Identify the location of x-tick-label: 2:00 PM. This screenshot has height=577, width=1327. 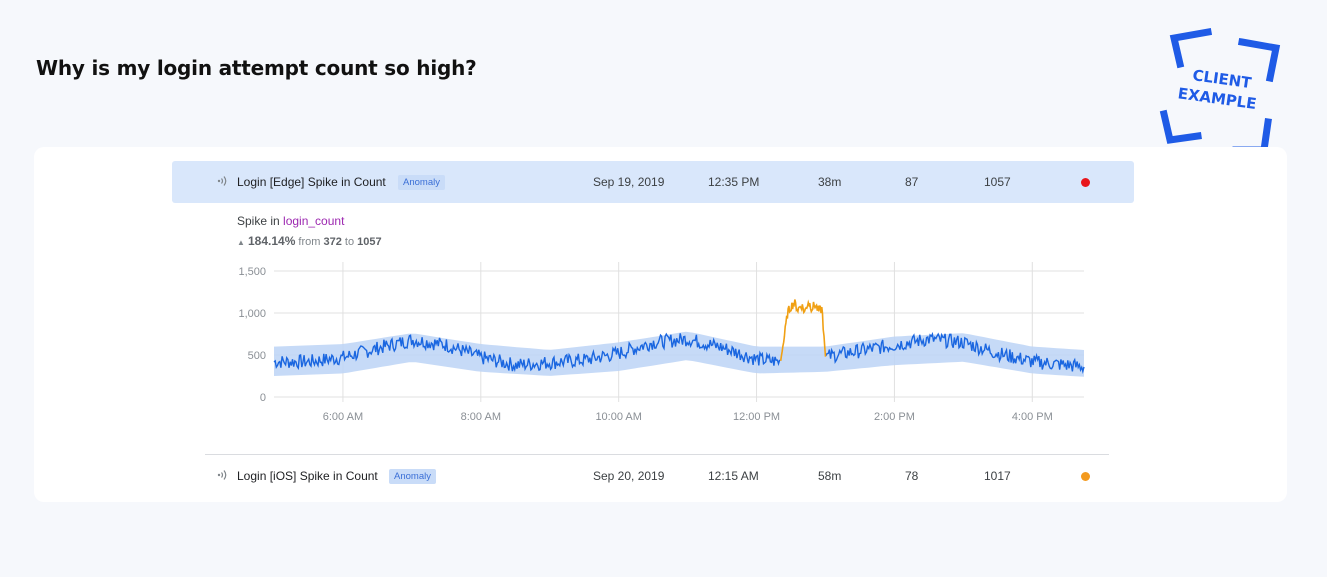
(894, 417).